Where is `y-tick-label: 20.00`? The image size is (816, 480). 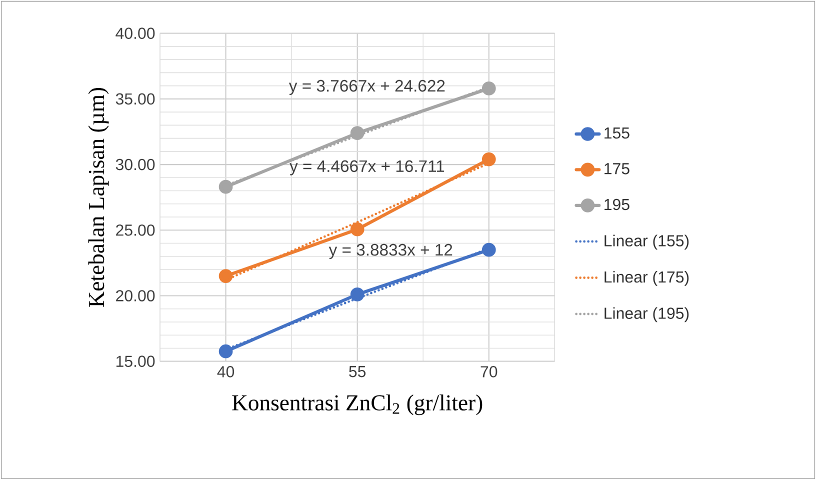 y-tick-label: 20.00 is located at coordinates (135, 296).